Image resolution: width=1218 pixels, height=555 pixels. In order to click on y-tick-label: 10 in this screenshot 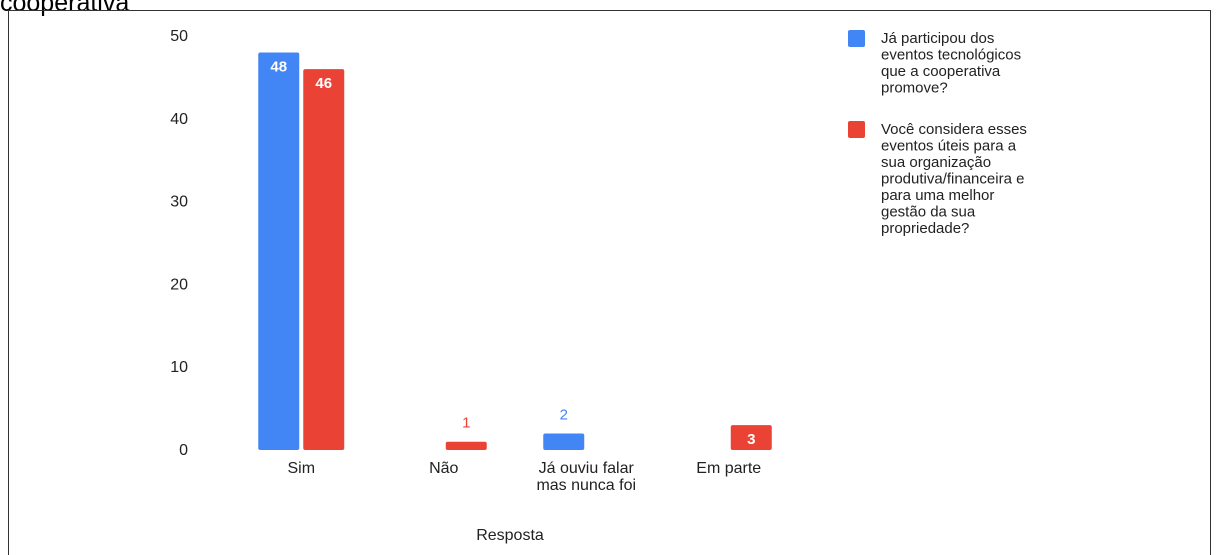, I will do `click(179, 367)`.